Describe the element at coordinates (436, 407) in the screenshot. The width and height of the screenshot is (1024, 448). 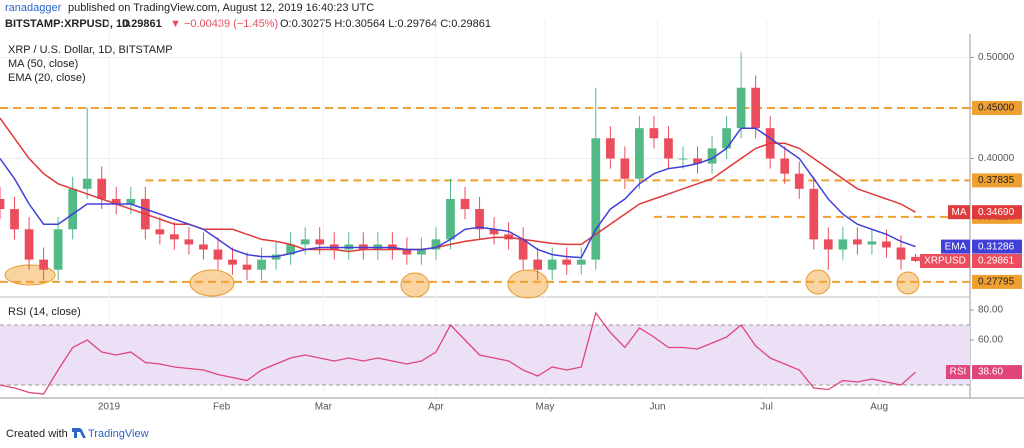
I see `x-tick-label: Apr` at that location.